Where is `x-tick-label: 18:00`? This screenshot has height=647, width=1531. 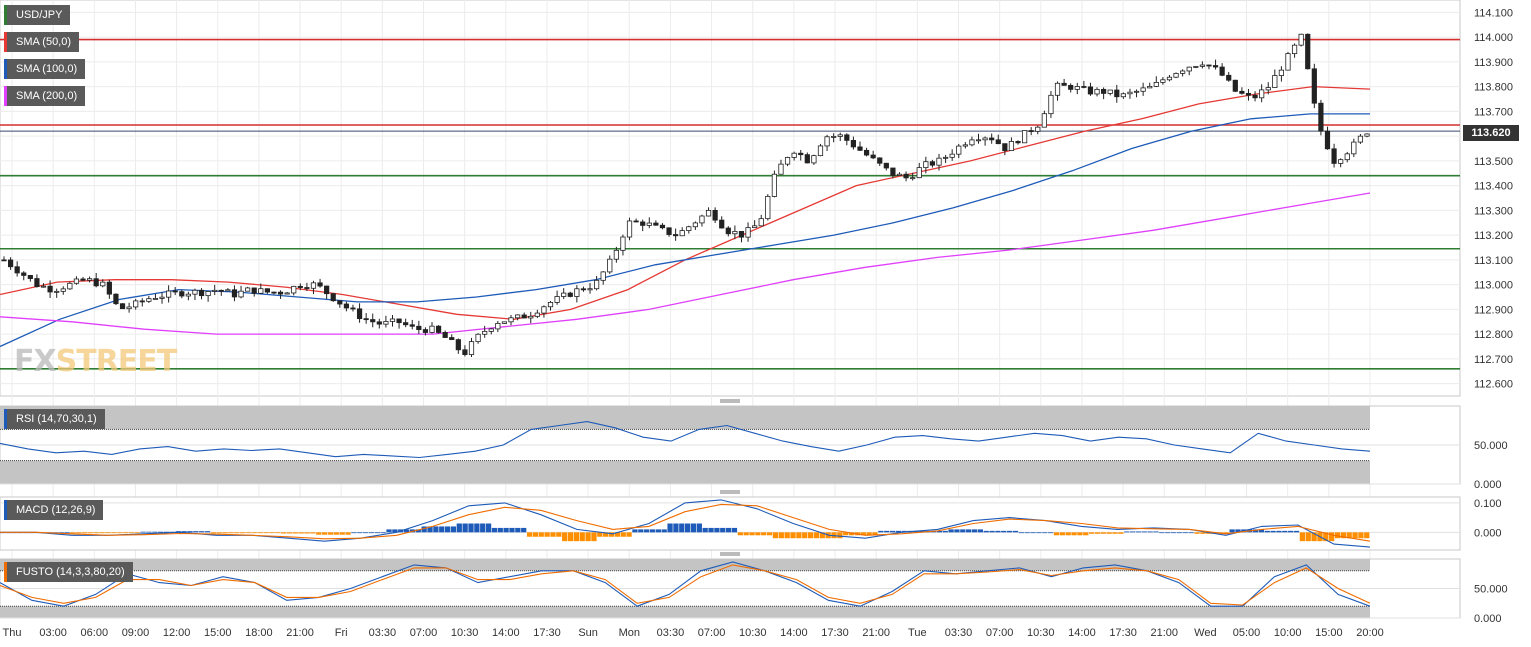 x-tick-label: 18:00 is located at coordinates (259, 633).